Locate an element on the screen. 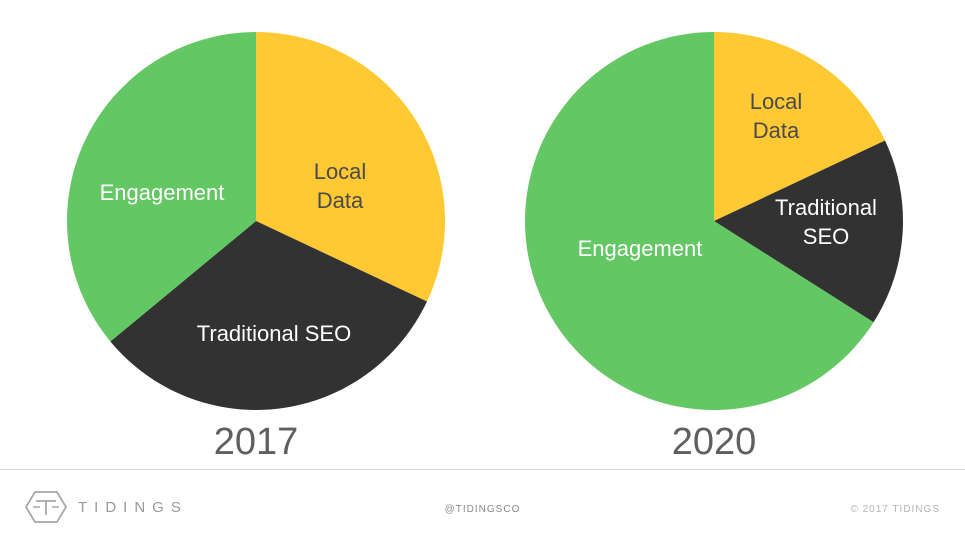 This screenshot has height=541, width=965. footer-handle: @TIDINGSCO is located at coordinates (482, 509).